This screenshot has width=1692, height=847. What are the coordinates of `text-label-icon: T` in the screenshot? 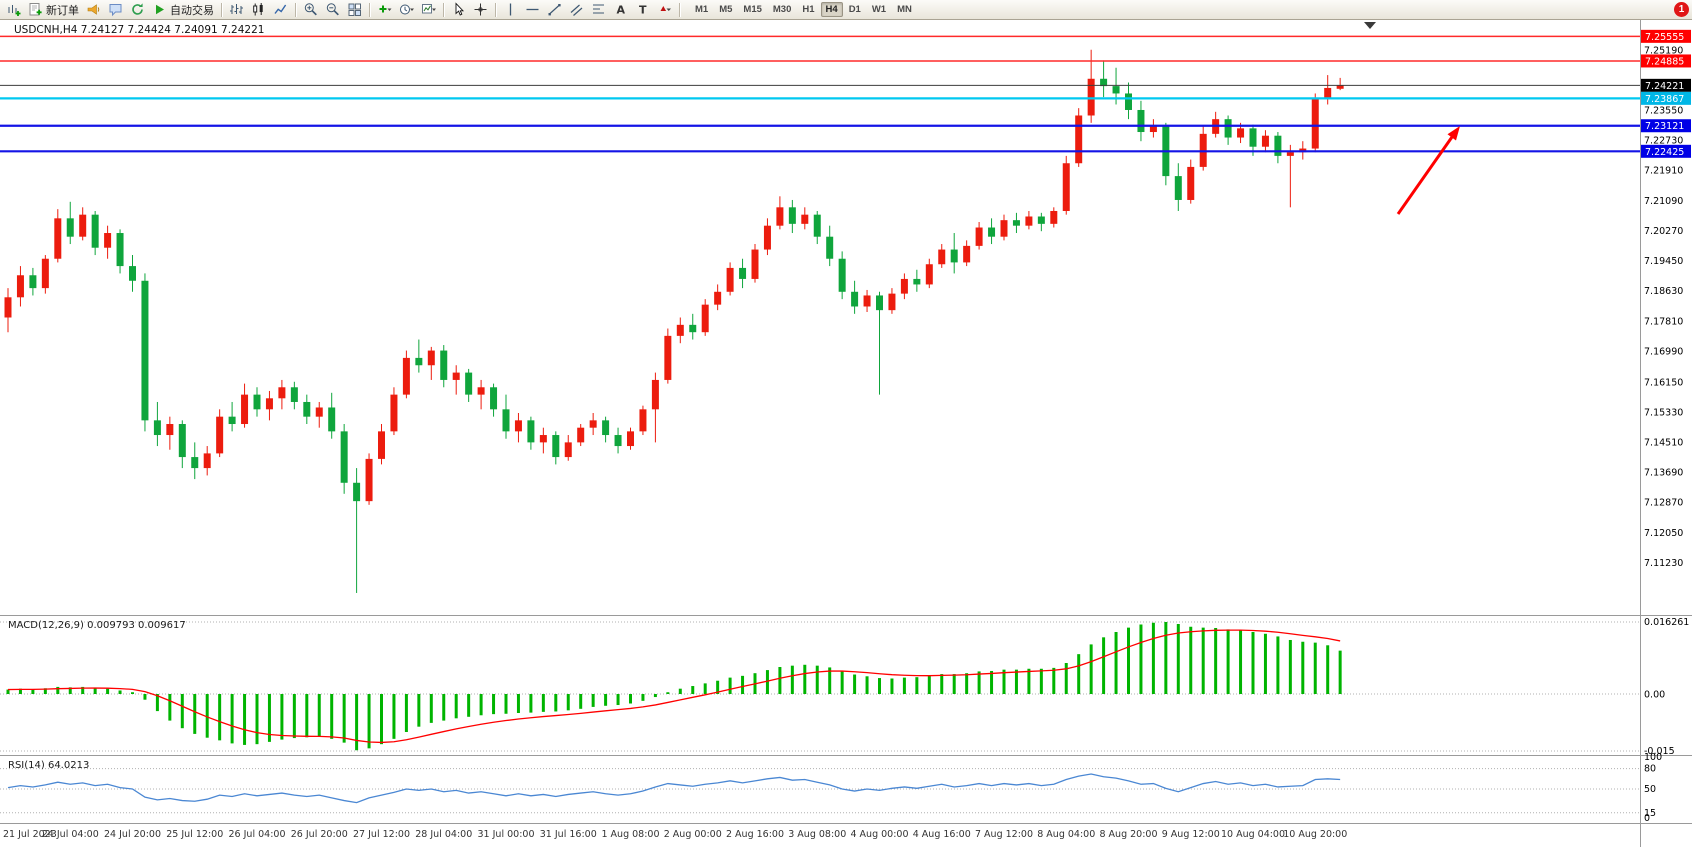 It's located at (643, 10).